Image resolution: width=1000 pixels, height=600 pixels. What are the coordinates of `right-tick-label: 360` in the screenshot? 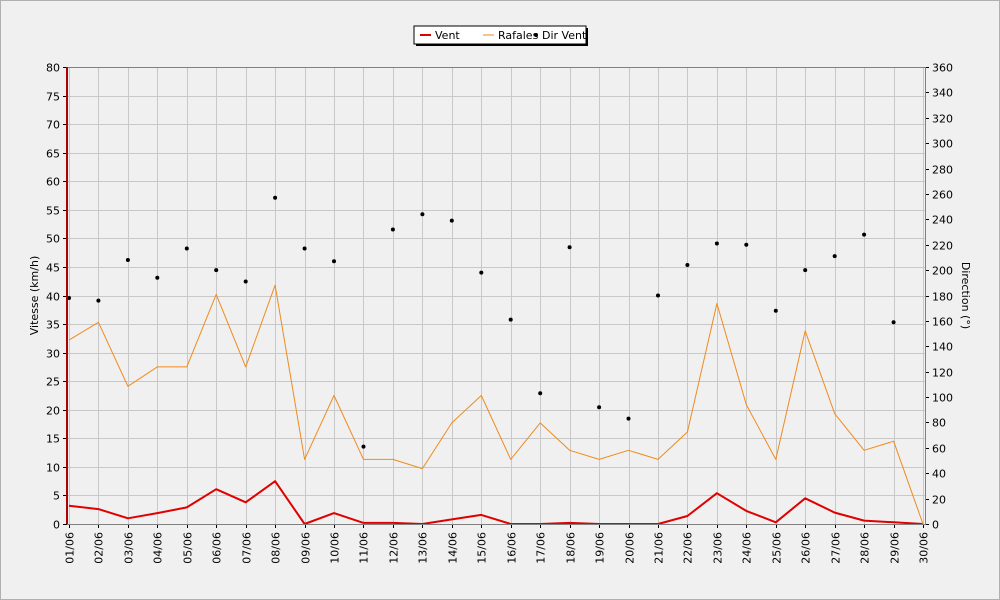 It's located at (942, 68).